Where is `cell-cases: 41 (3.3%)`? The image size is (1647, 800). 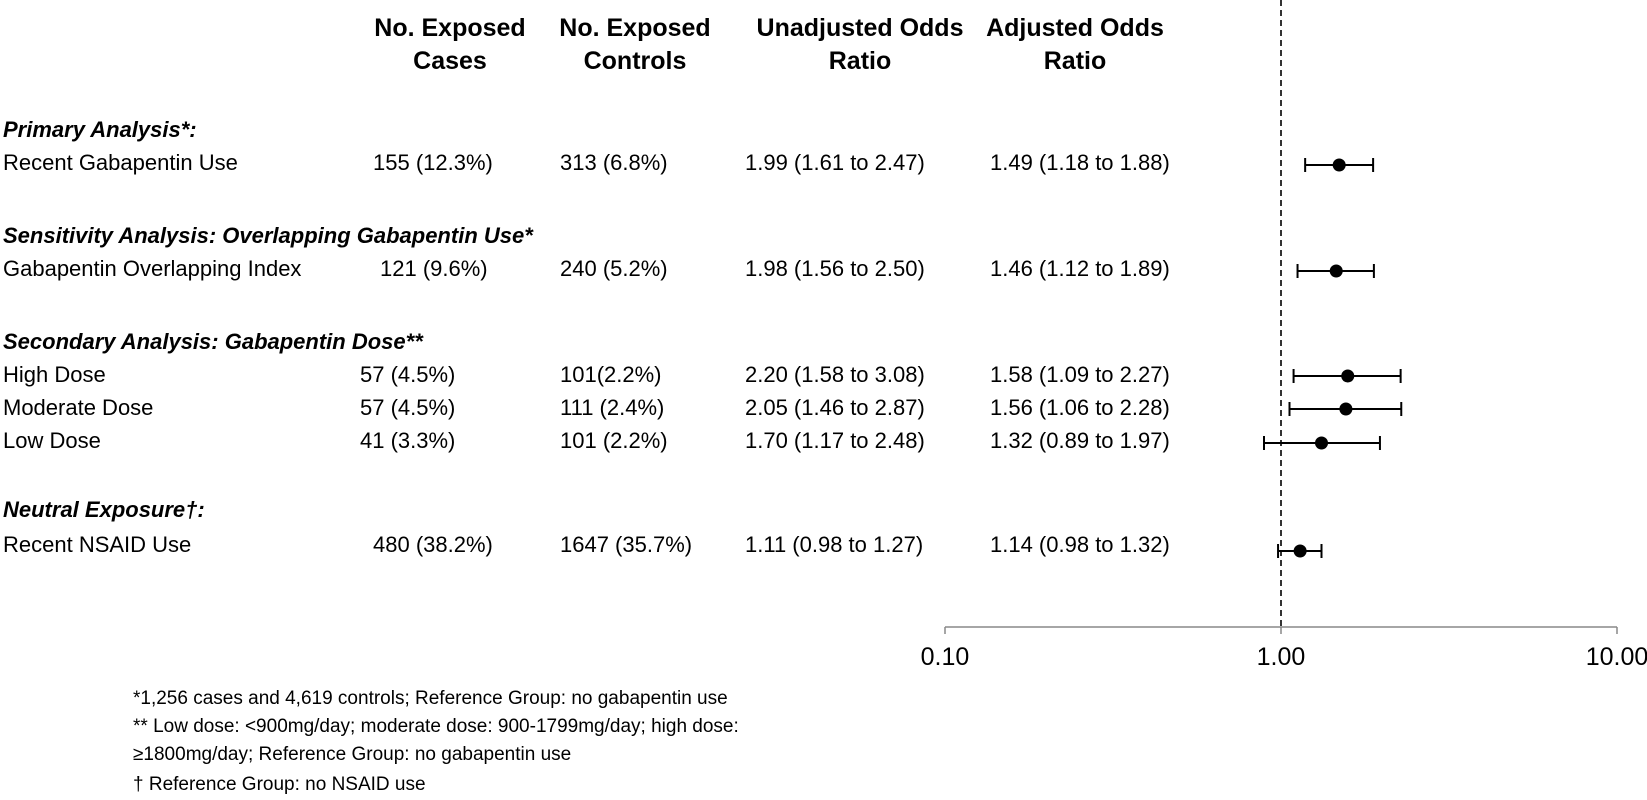
cell-cases: 41 (3.3%) is located at coordinates (408, 440).